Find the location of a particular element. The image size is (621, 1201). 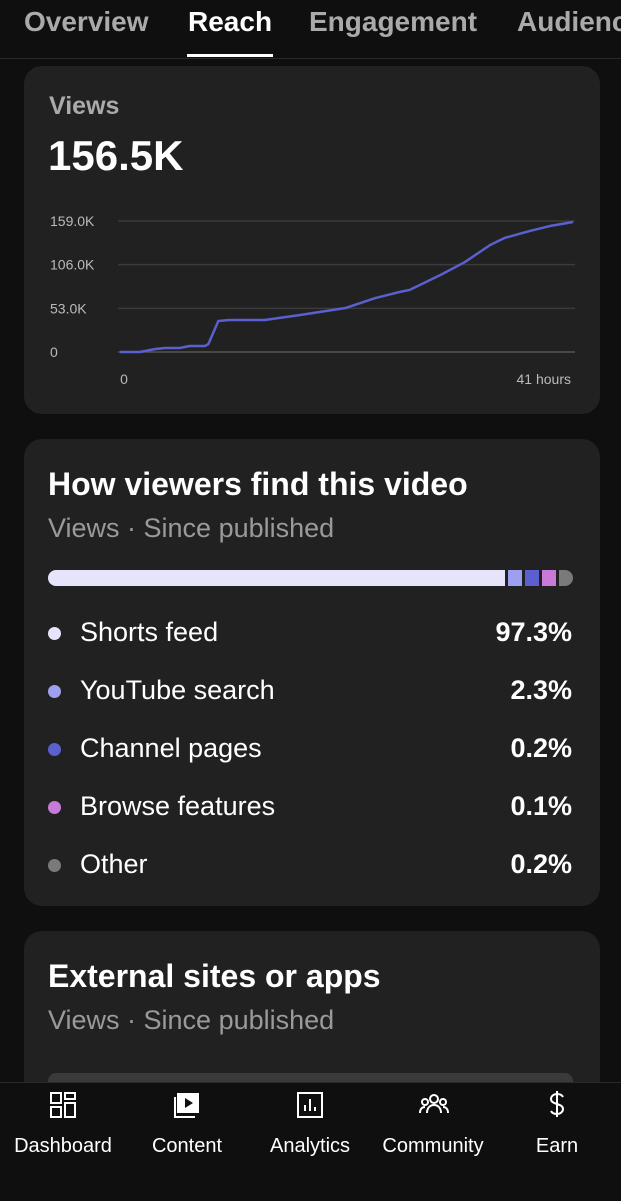

source-percent: 2.3% is located at coordinates (541, 690).